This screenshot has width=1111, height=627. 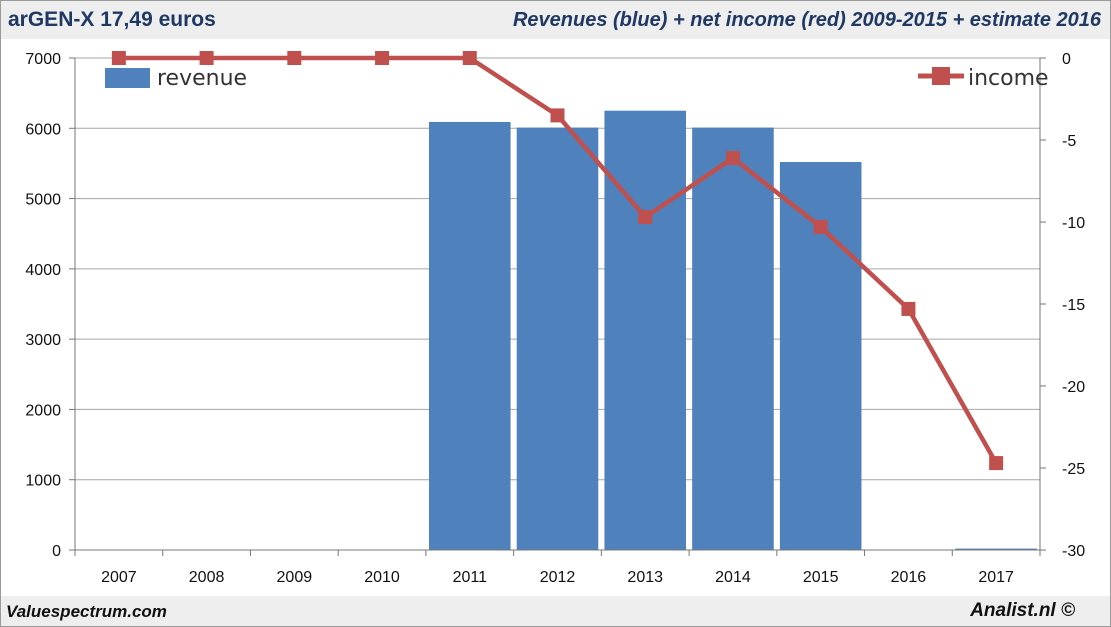 I want to click on right-axis-tick-label: -15, so click(x=1073, y=305).